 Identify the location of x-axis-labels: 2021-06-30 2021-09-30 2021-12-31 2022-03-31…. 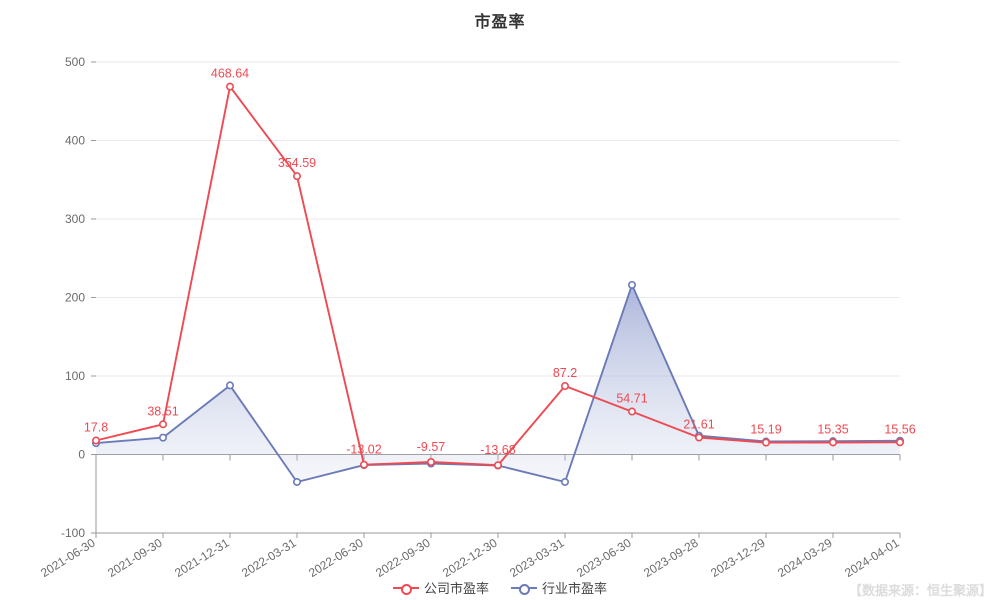
(470, 558).